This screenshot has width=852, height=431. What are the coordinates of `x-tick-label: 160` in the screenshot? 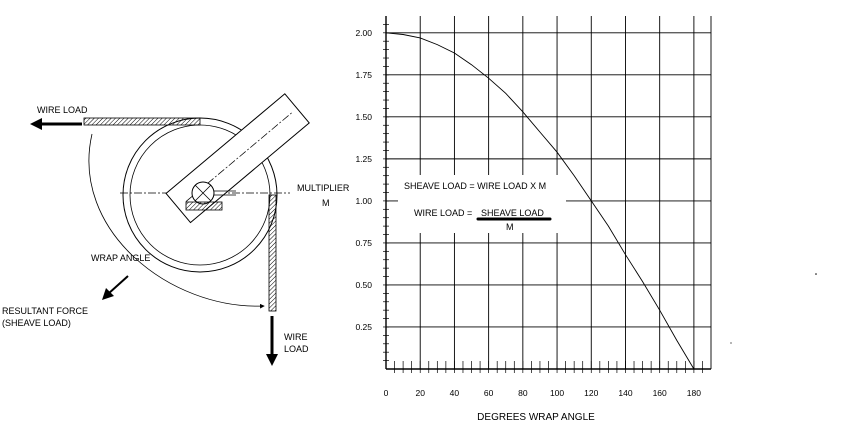 It's located at (660, 393).